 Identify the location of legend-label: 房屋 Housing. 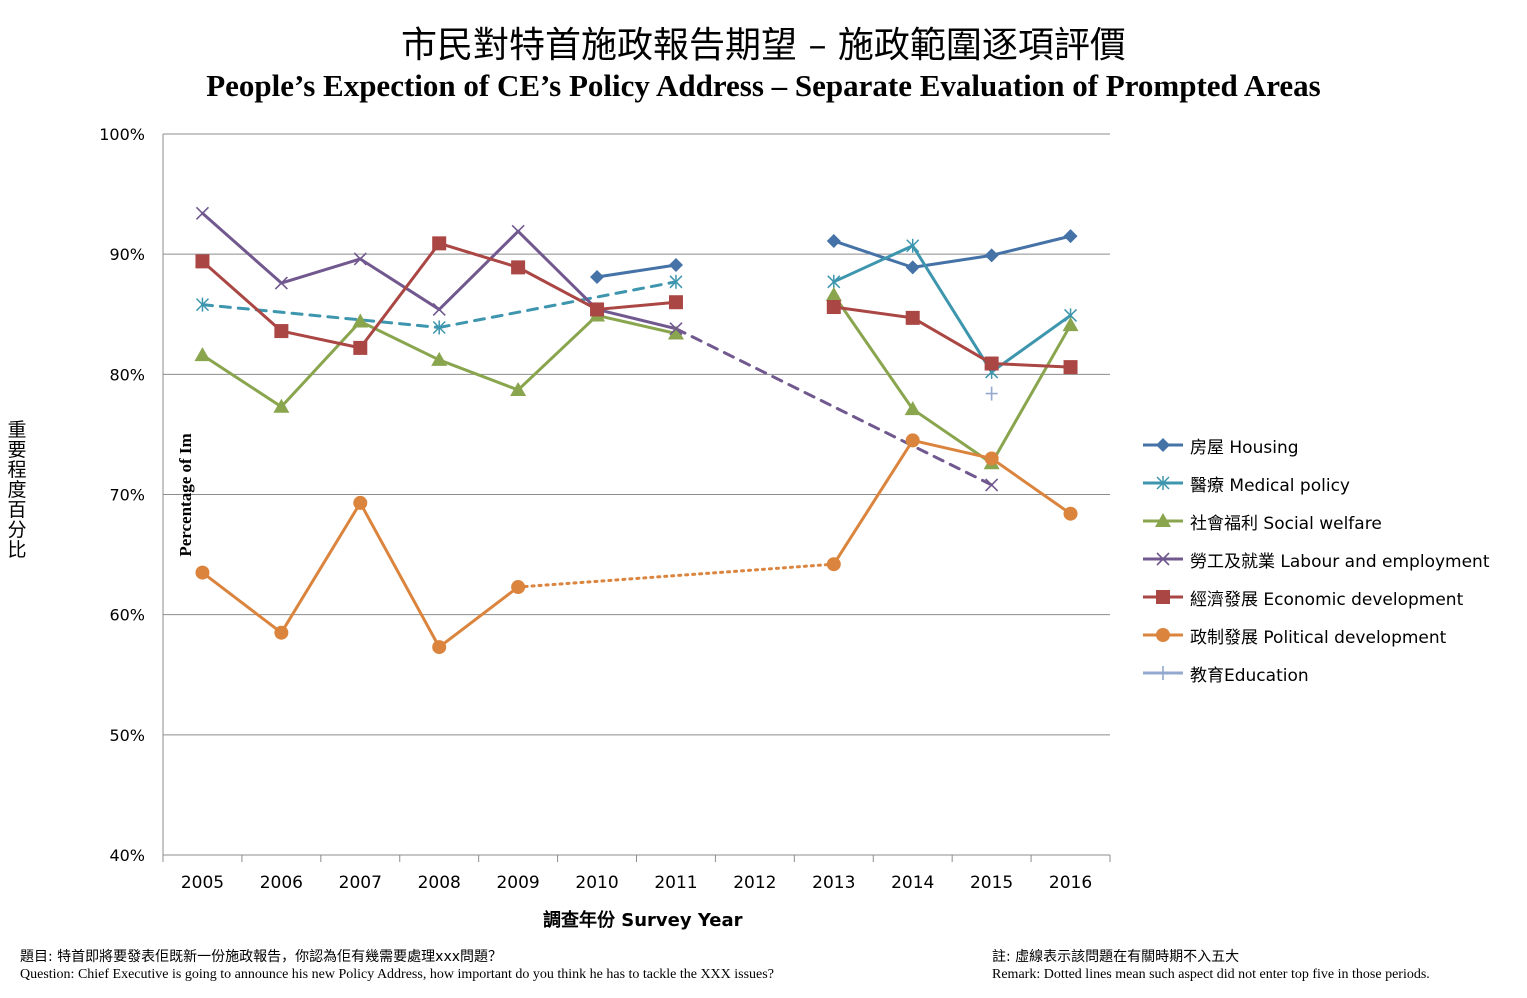
(1244, 447).